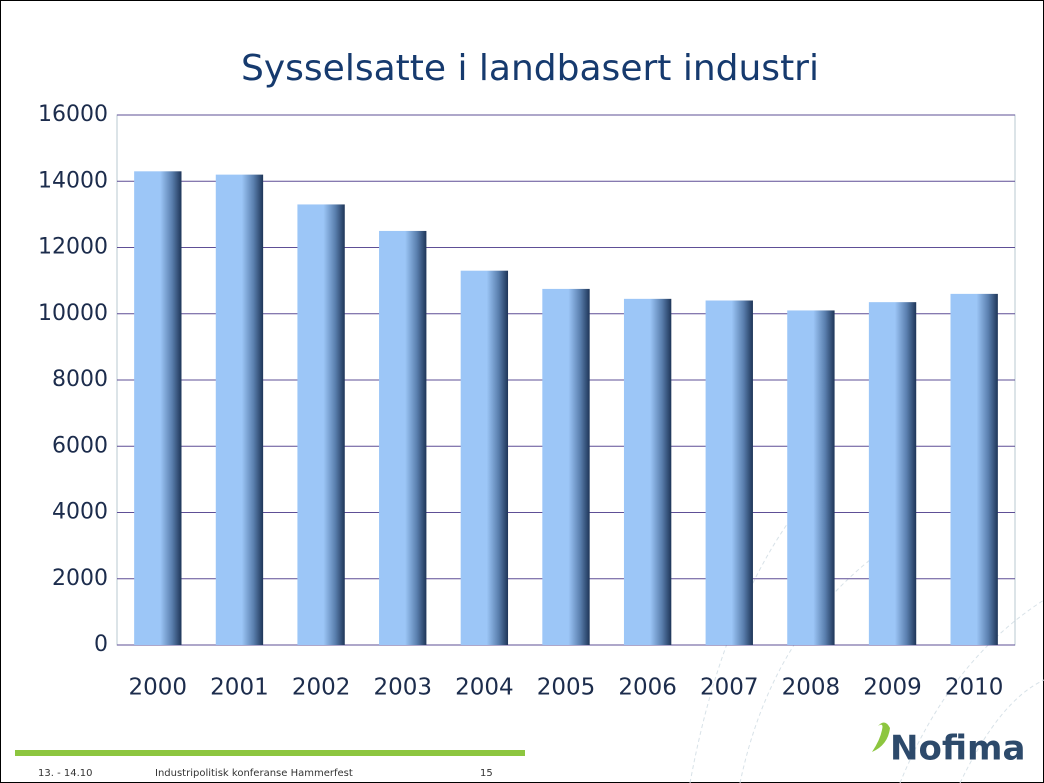 The height and width of the screenshot is (783, 1044). Describe the element at coordinates (402, 688) in the screenshot. I see `x-tick-label: 2003` at that location.